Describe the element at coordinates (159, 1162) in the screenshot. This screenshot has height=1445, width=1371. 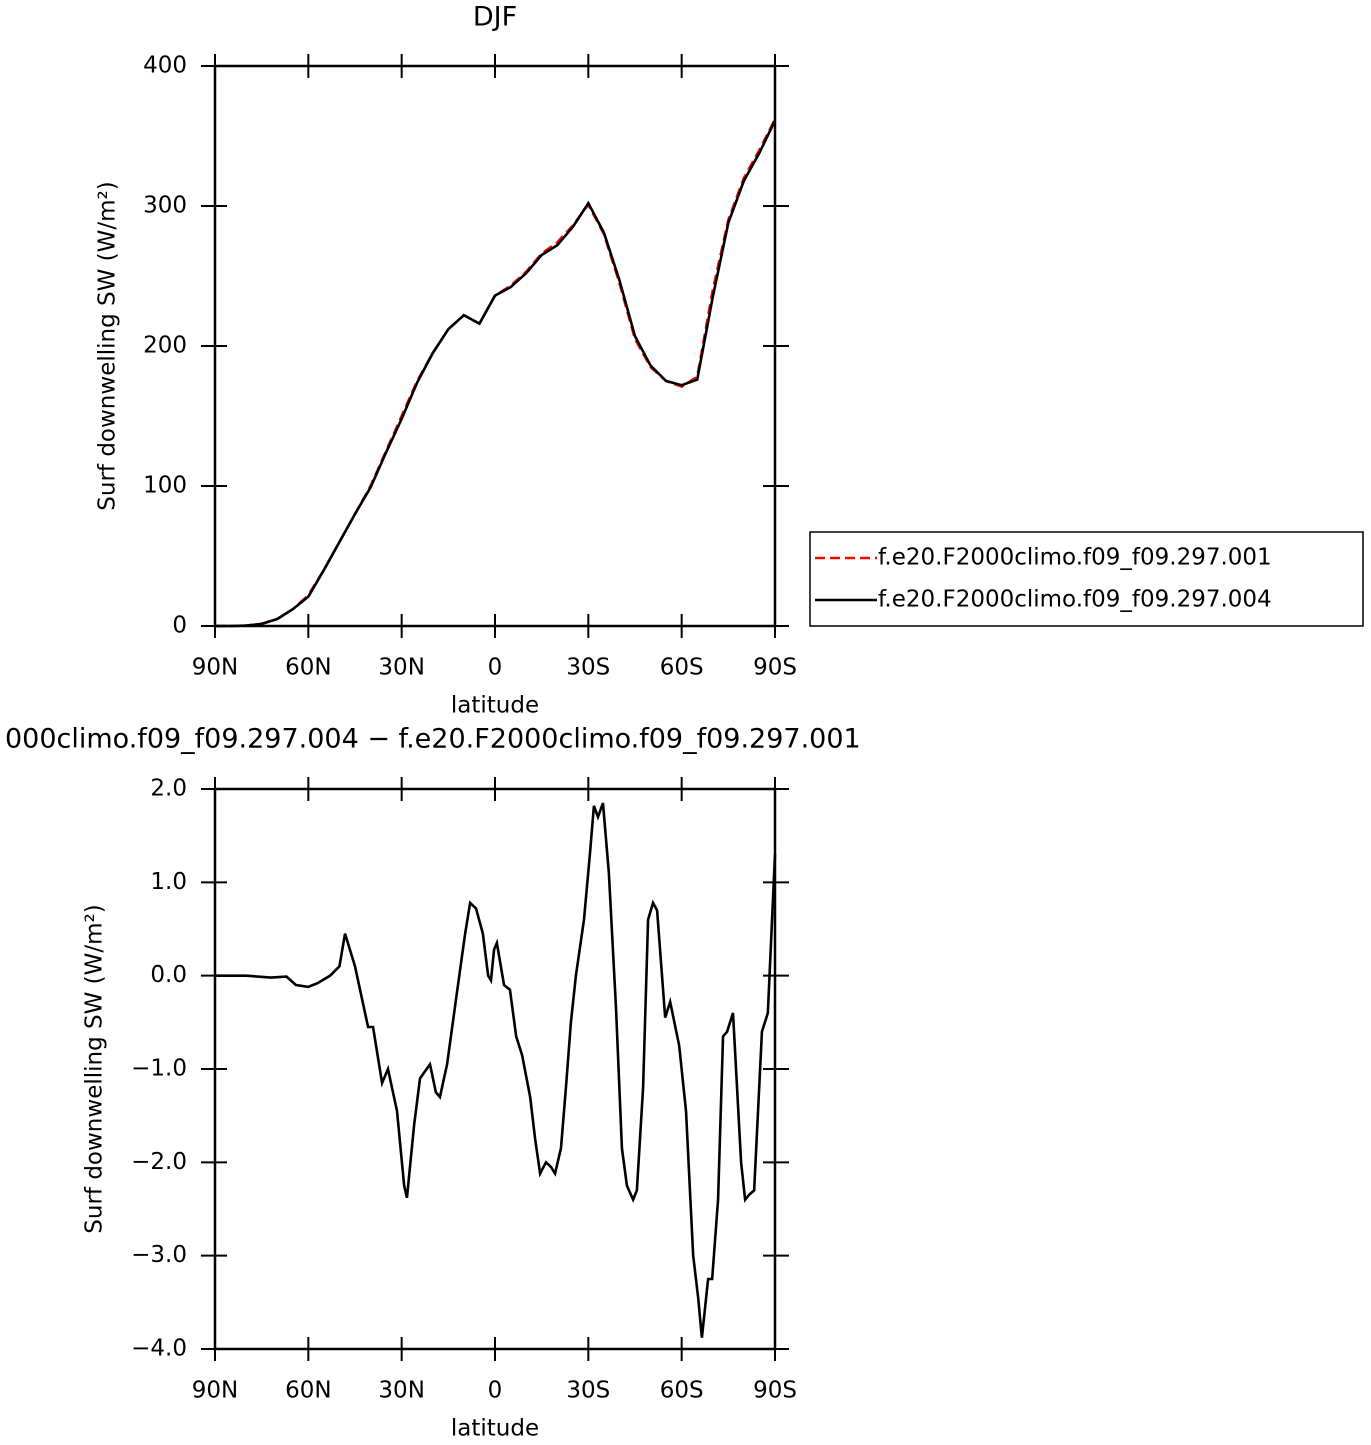
I see `y-tick-label: −2.0` at that location.